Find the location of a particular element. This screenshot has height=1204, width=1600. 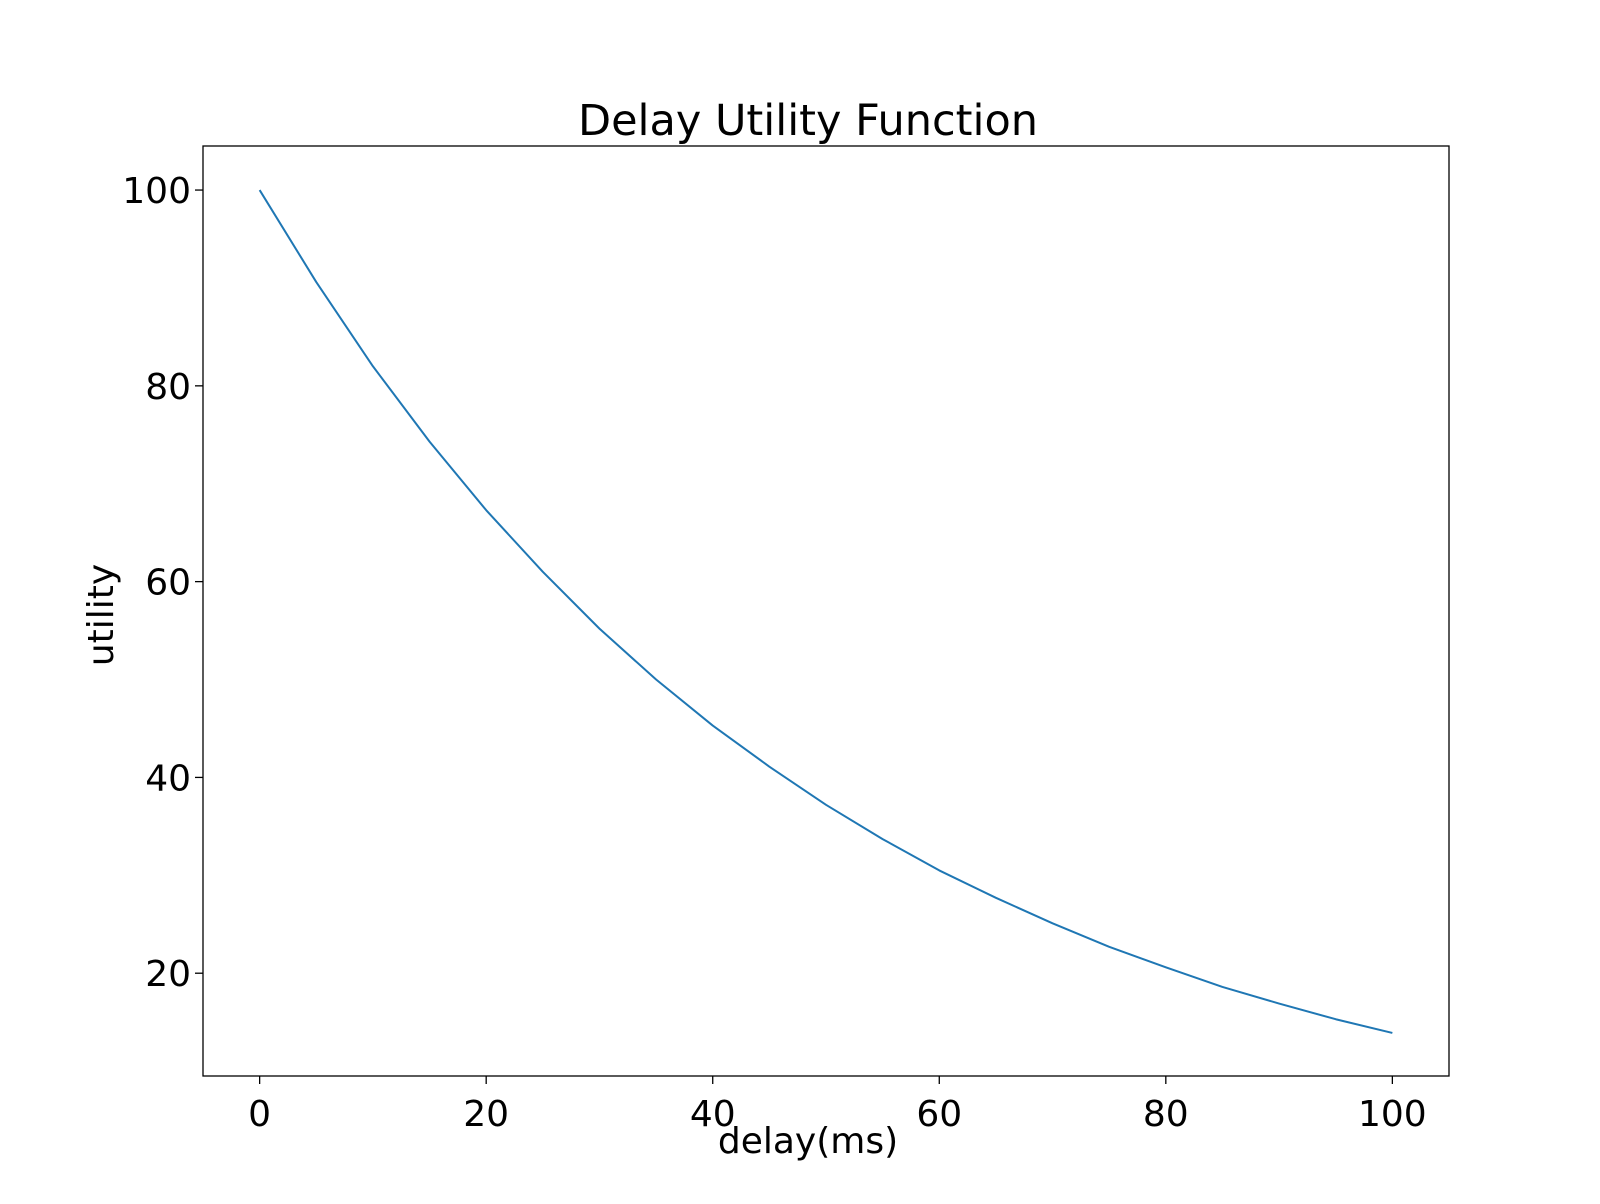

x-tick-label: 60 is located at coordinates (939, 1114).